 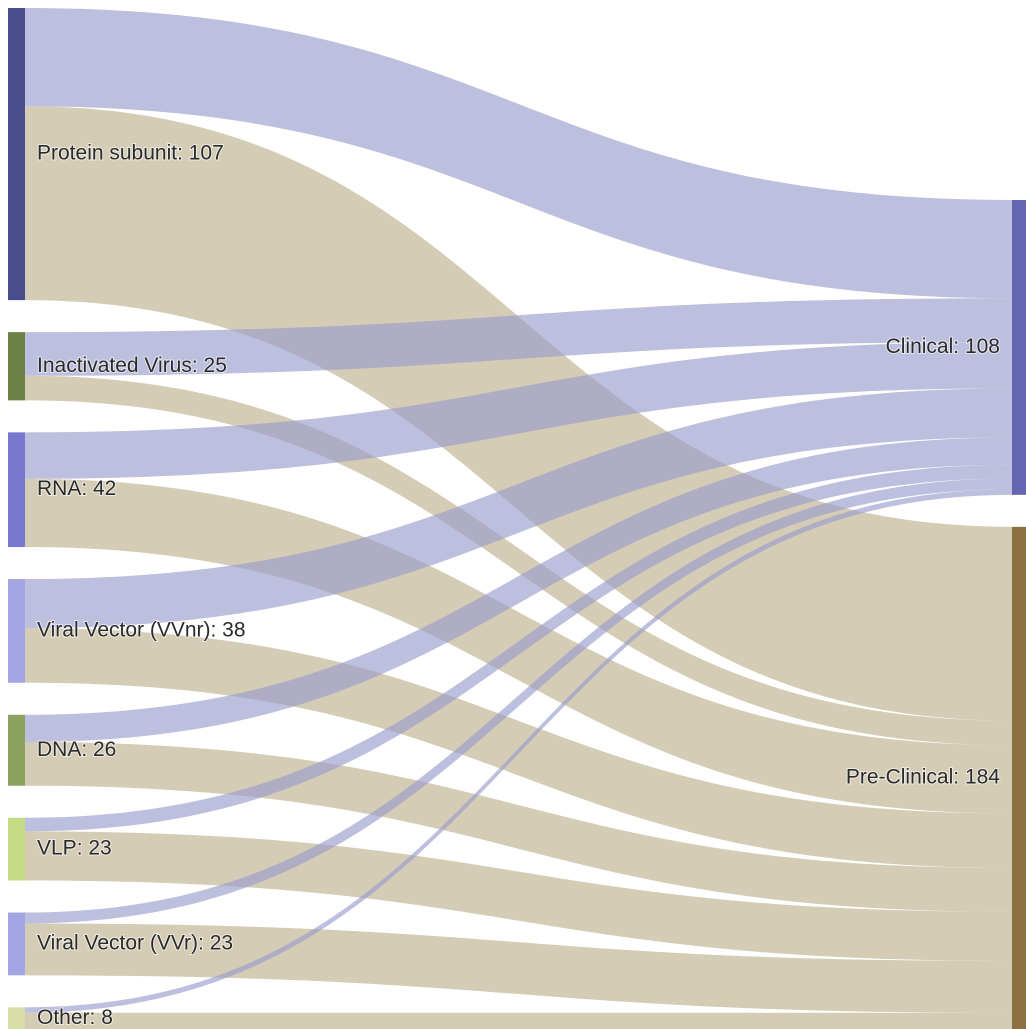 I want to click on node-label: Viral Vector (VVnr): 38, so click(x=141, y=629).